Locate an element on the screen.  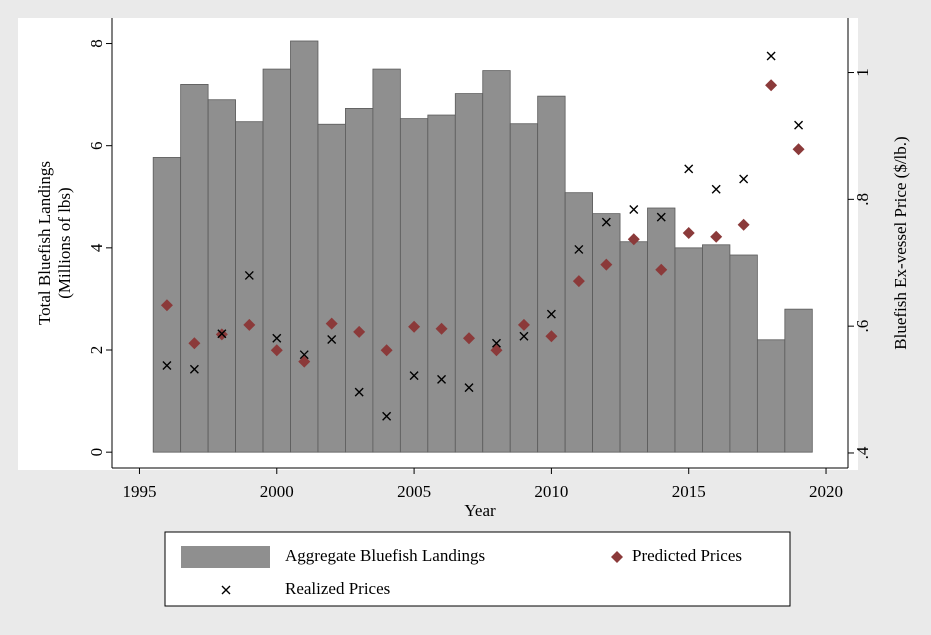
legend-box is located at coordinates (477, 569).